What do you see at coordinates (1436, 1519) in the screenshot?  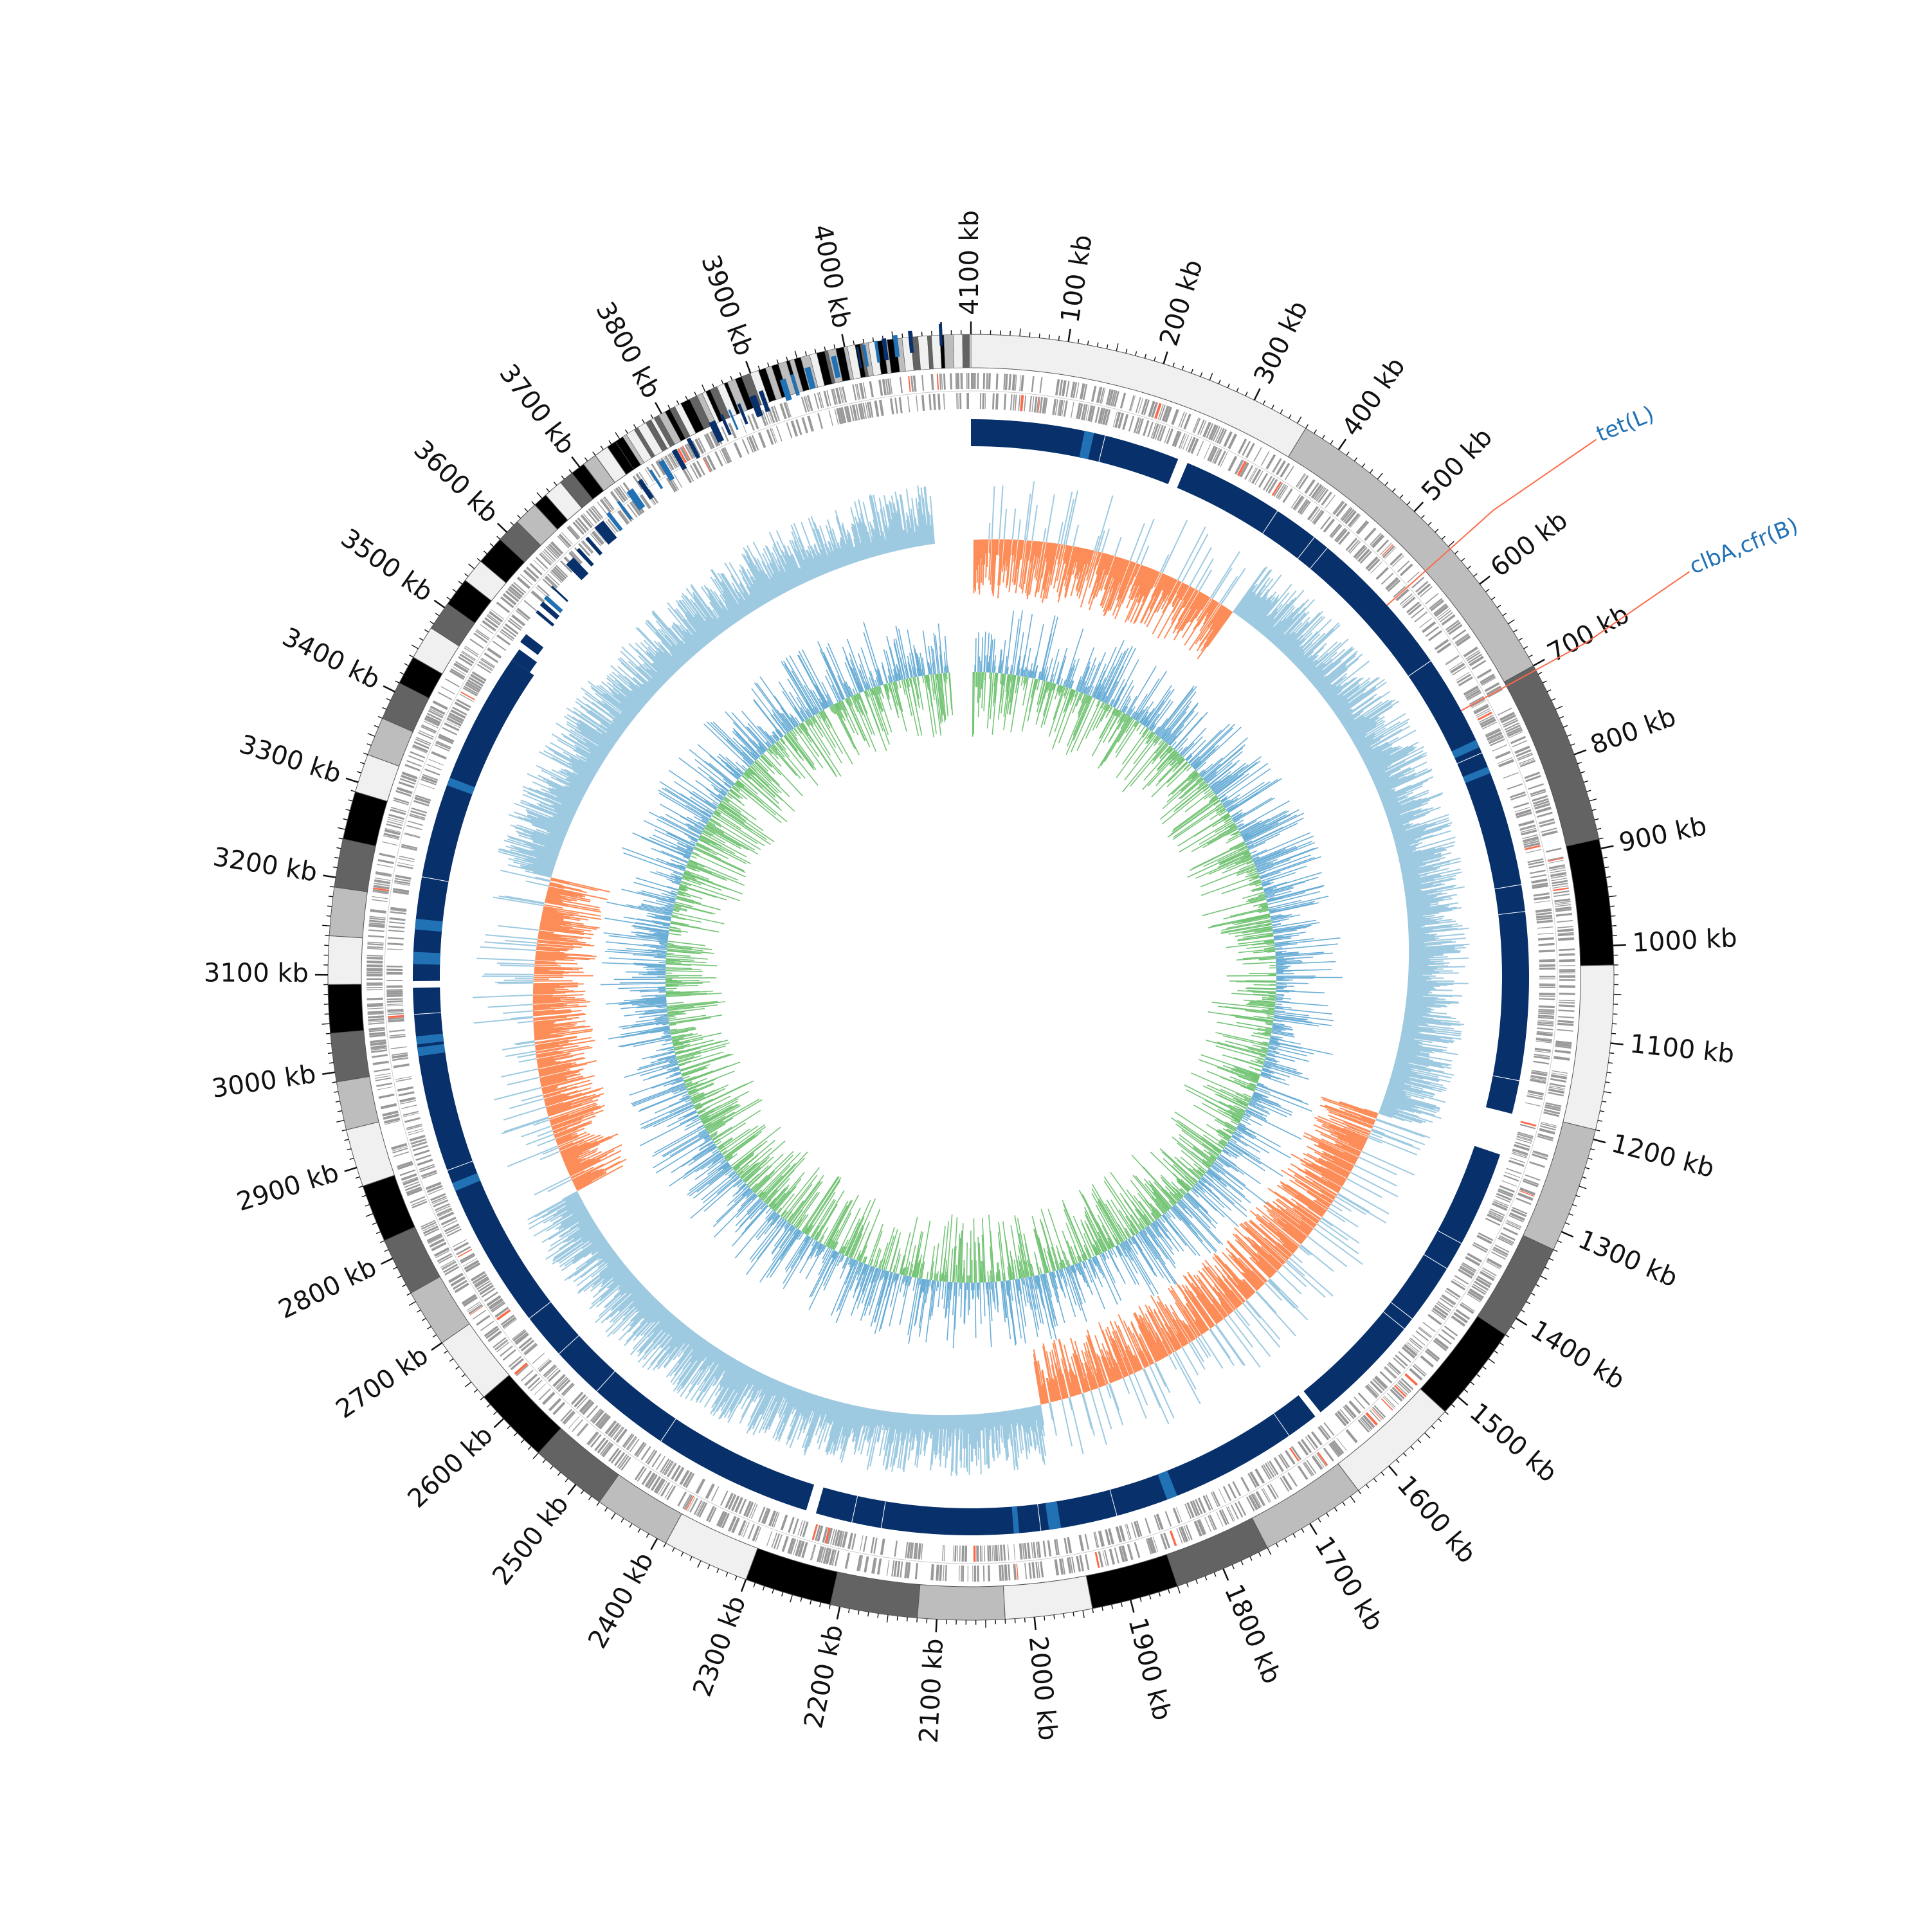 I see `tick-label: 1600 kb` at bounding box center [1436, 1519].